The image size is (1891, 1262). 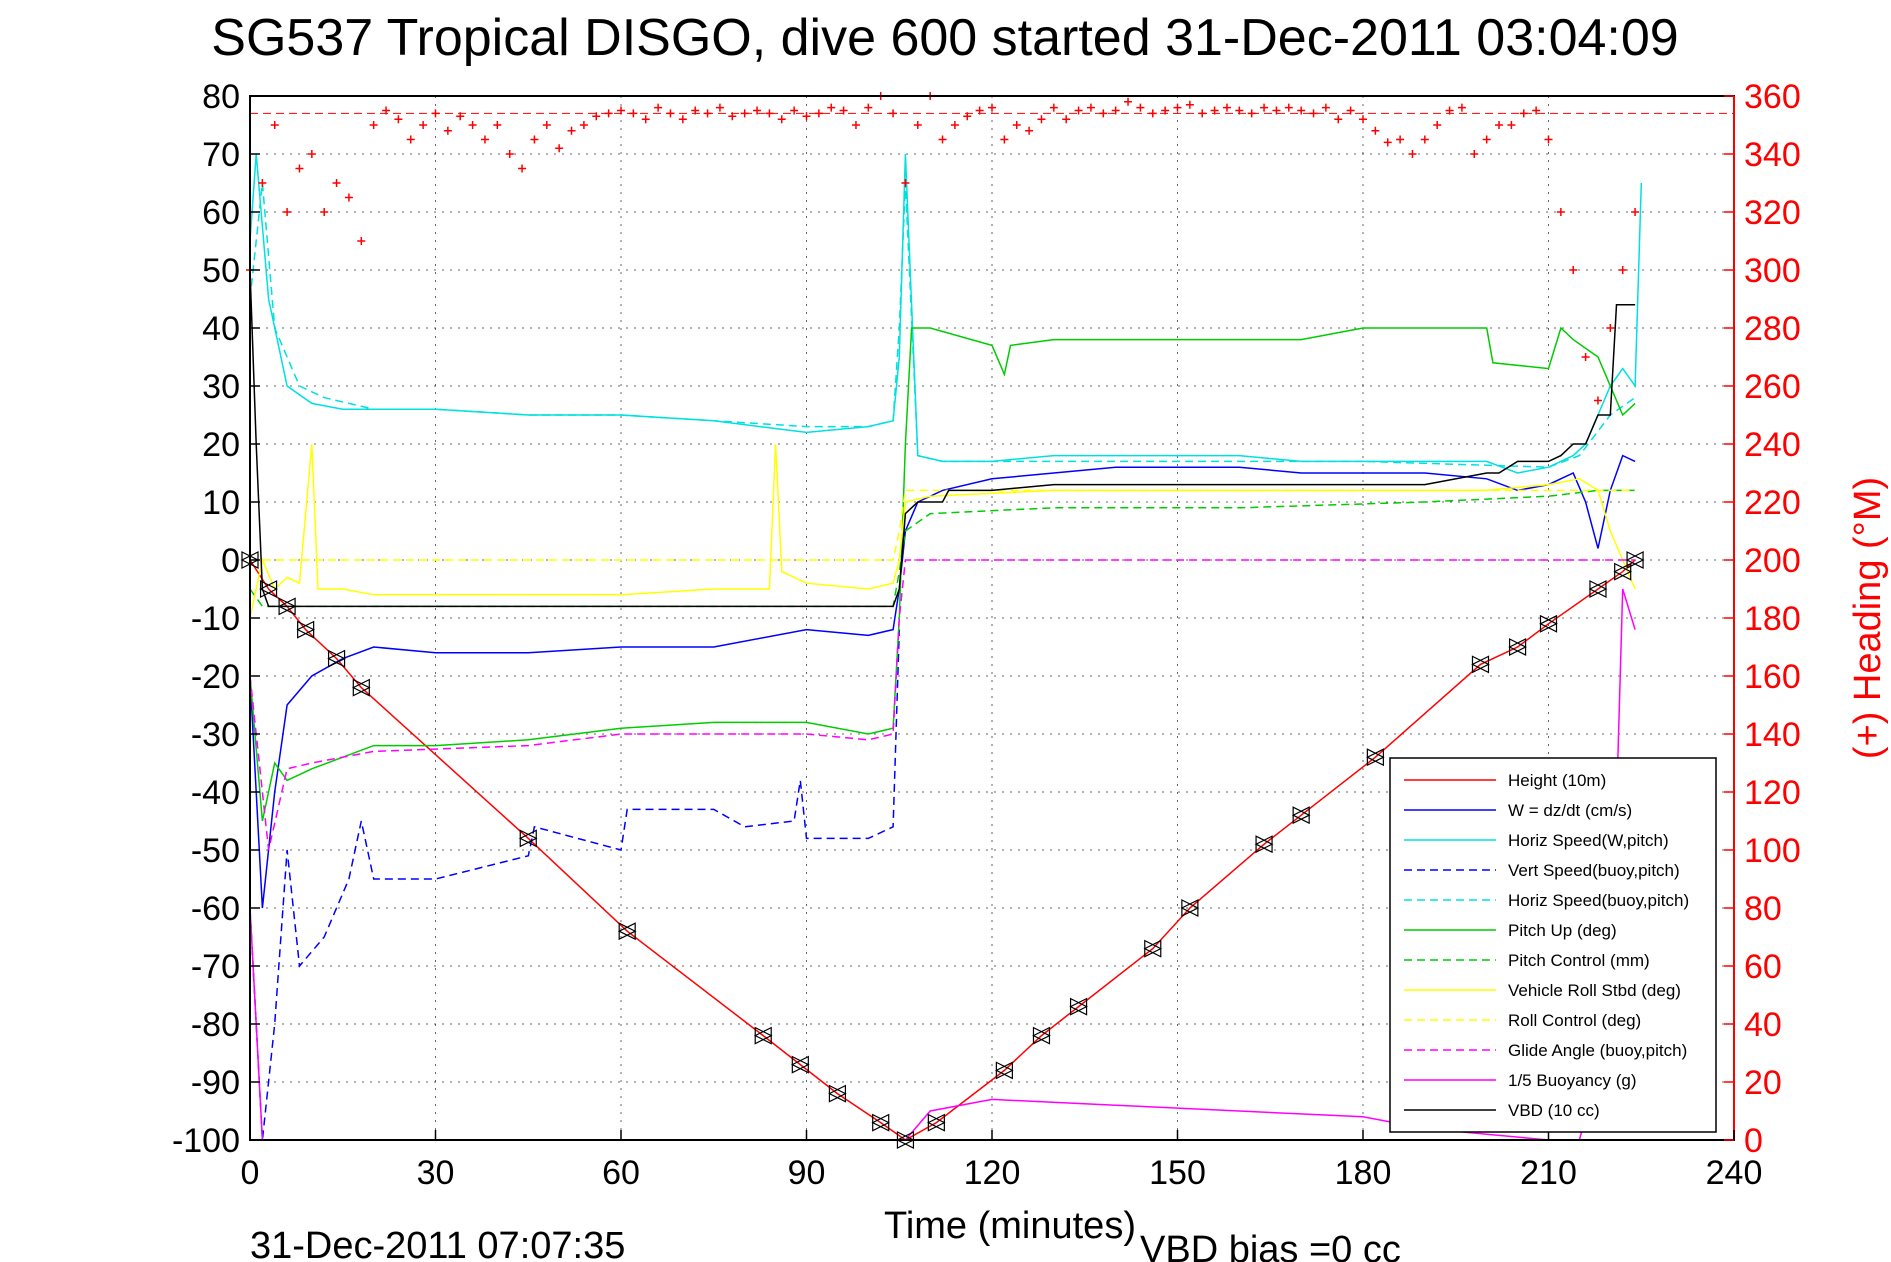 I want to click on y-right-tick-label: 320, so click(x=1772, y=213).